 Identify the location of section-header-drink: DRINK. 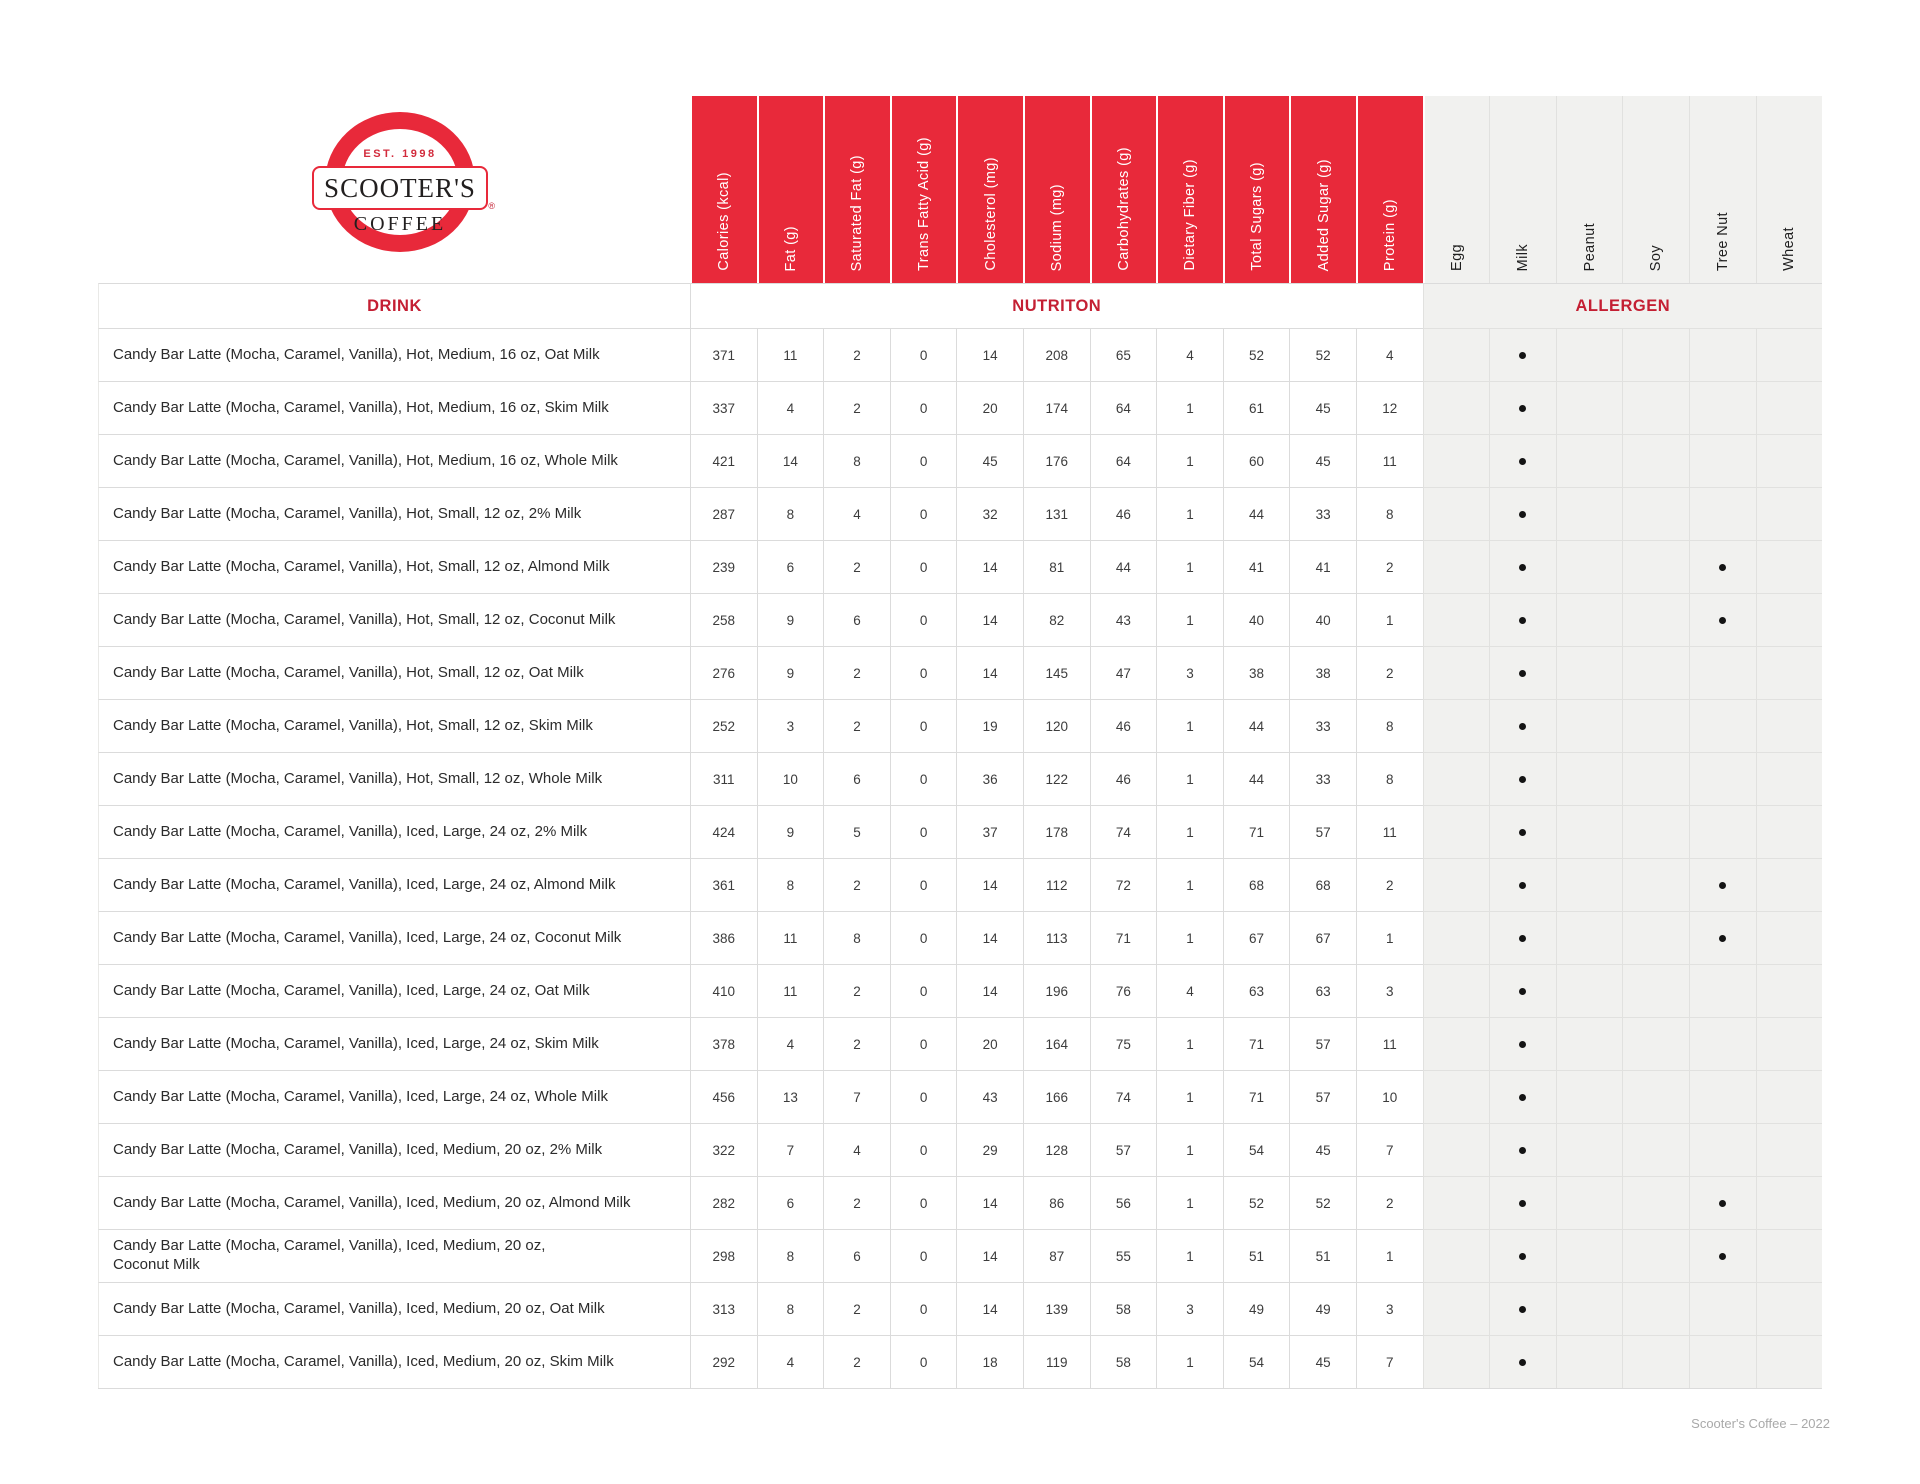
(394, 305).